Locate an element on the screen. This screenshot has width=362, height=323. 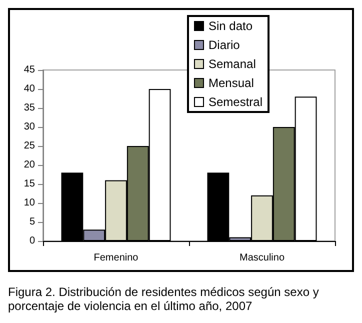
y-tick-label: 5 is located at coordinates (32, 222).